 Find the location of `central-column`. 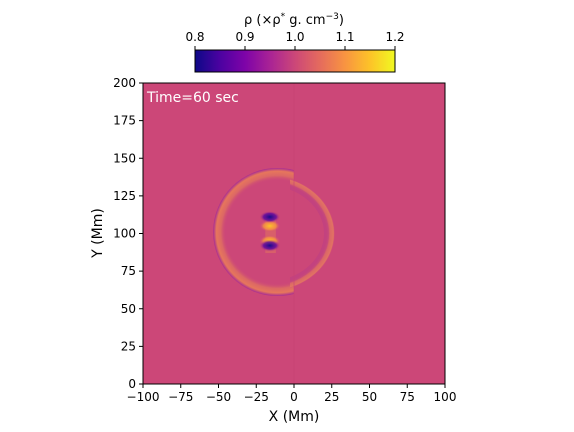

central-column is located at coordinates (270, 233).